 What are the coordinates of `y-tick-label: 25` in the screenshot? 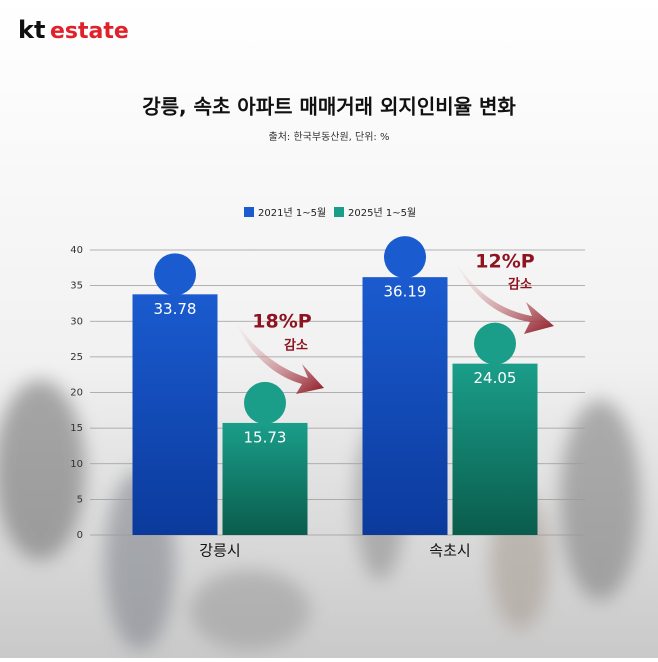 It's located at (76, 357).